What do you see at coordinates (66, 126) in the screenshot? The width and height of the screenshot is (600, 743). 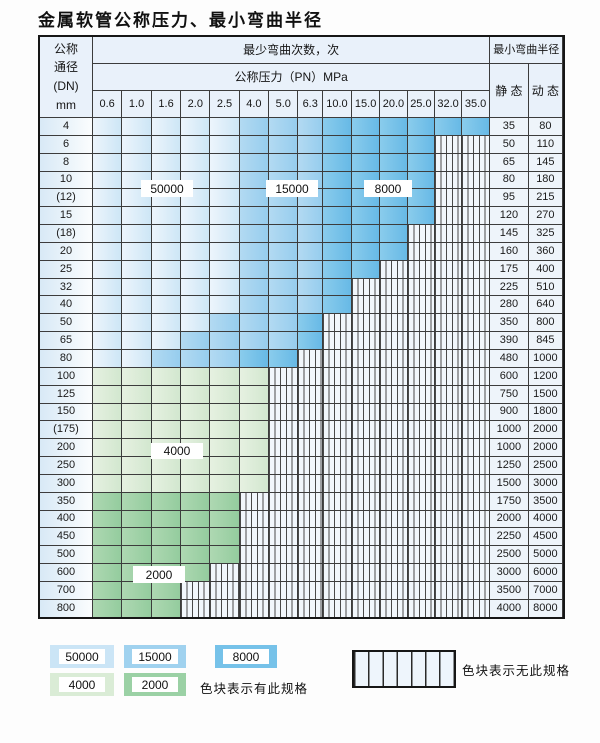 I see `row-dn-label: 4` at bounding box center [66, 126].